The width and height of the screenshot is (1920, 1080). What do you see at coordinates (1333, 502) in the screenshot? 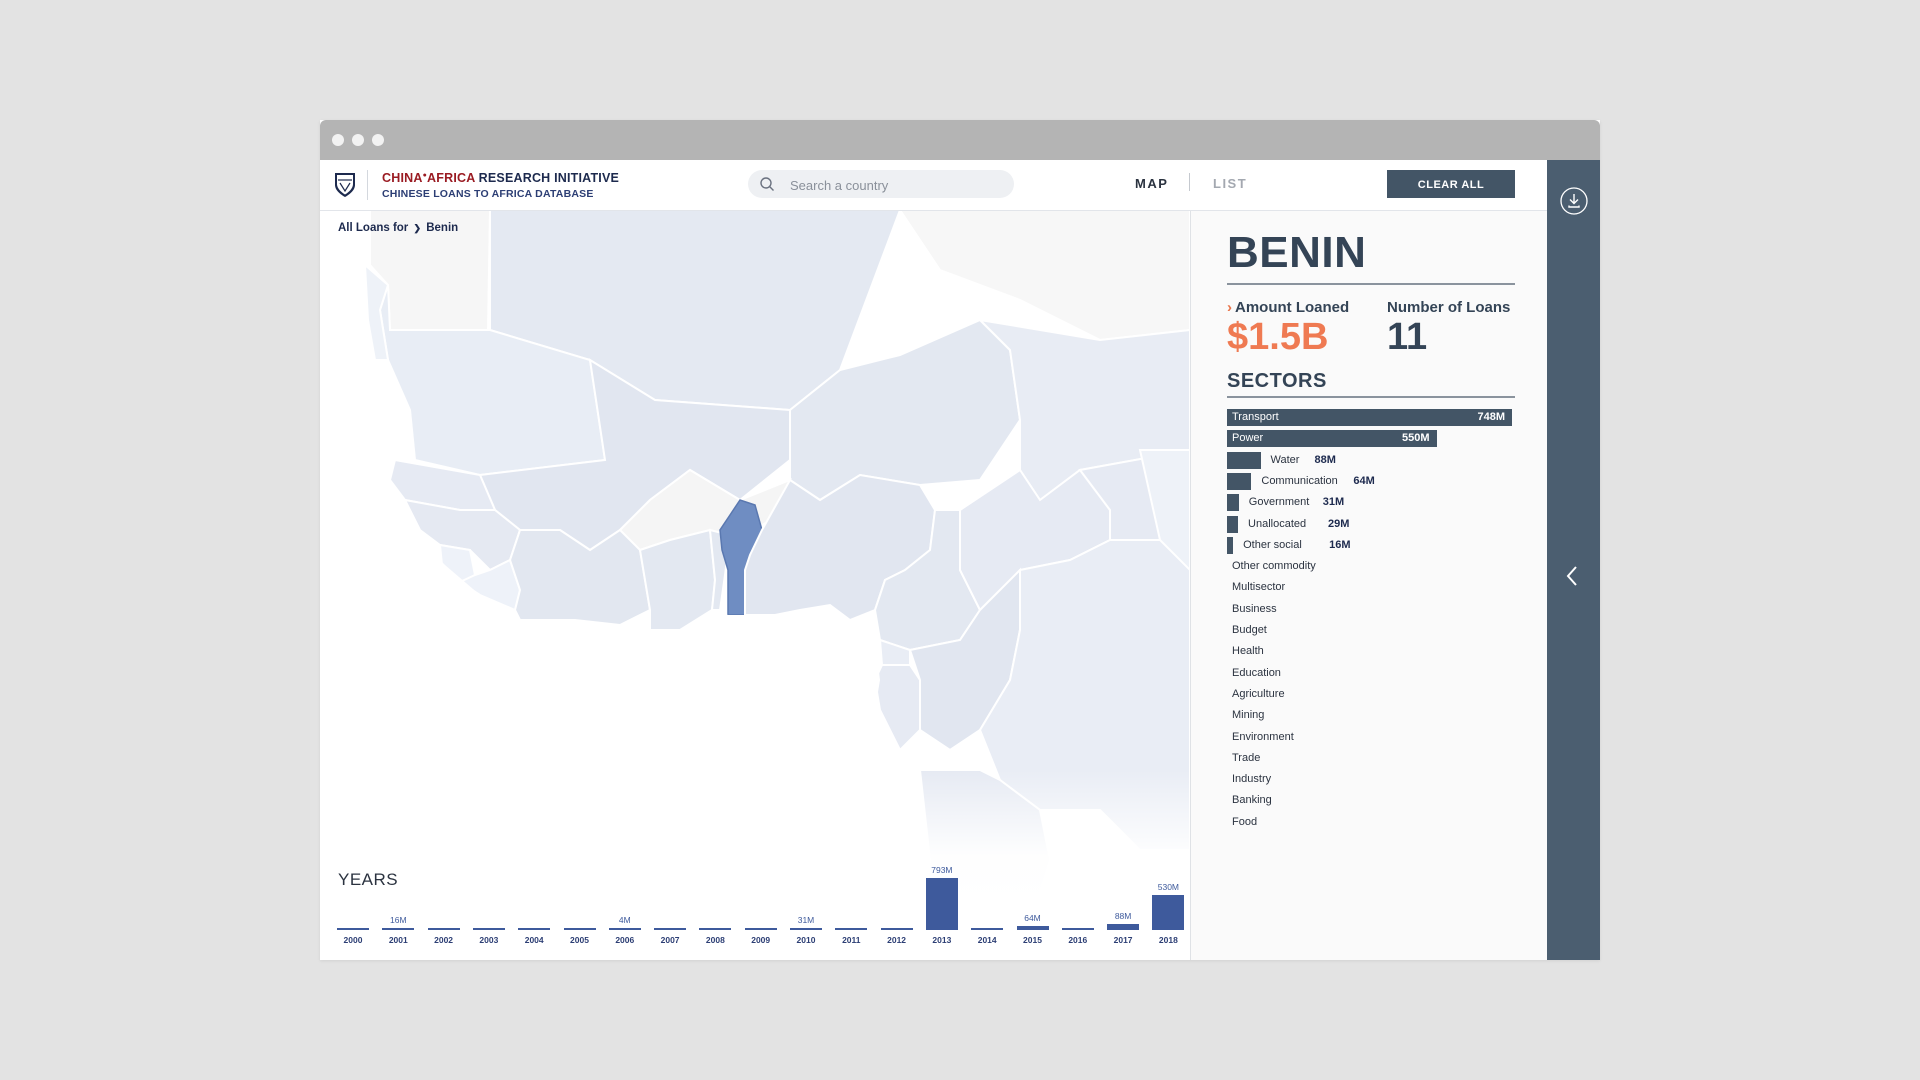
I see `sector-value: 31M` at bounding box center [1333, 502].